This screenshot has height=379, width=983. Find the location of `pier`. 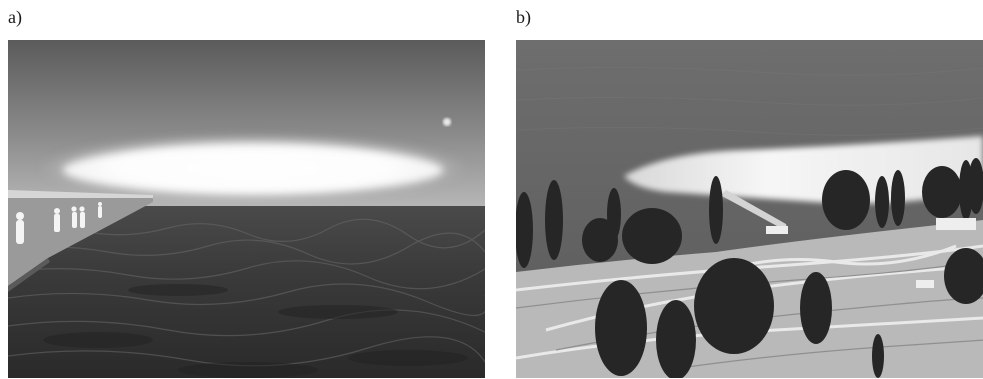

pier is located at coordinates (80, 242).